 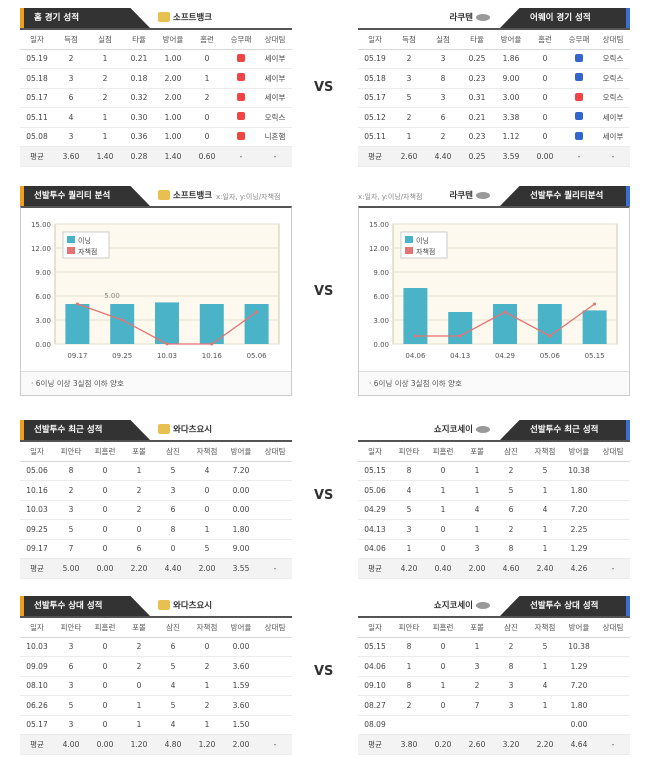 What do you see at coordinates (477, 568) in the screenshot?
I see `table-cell: 2.00` at bounding box center [477, 568].